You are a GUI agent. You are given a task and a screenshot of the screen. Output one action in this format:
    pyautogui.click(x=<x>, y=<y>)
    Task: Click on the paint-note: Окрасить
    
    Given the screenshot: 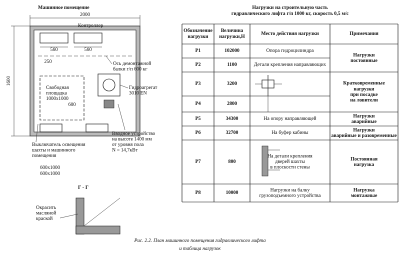 What is the action you would take?
    pyautogui.click(x=46, y=208)
    